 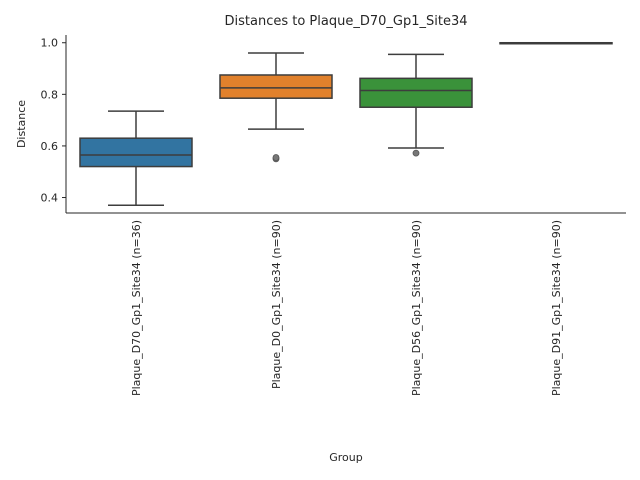 What do you see at coordinates (50, 198) in the screenshot?
I see `y-tick-label: 0.4` at bounding box center [50, 198].